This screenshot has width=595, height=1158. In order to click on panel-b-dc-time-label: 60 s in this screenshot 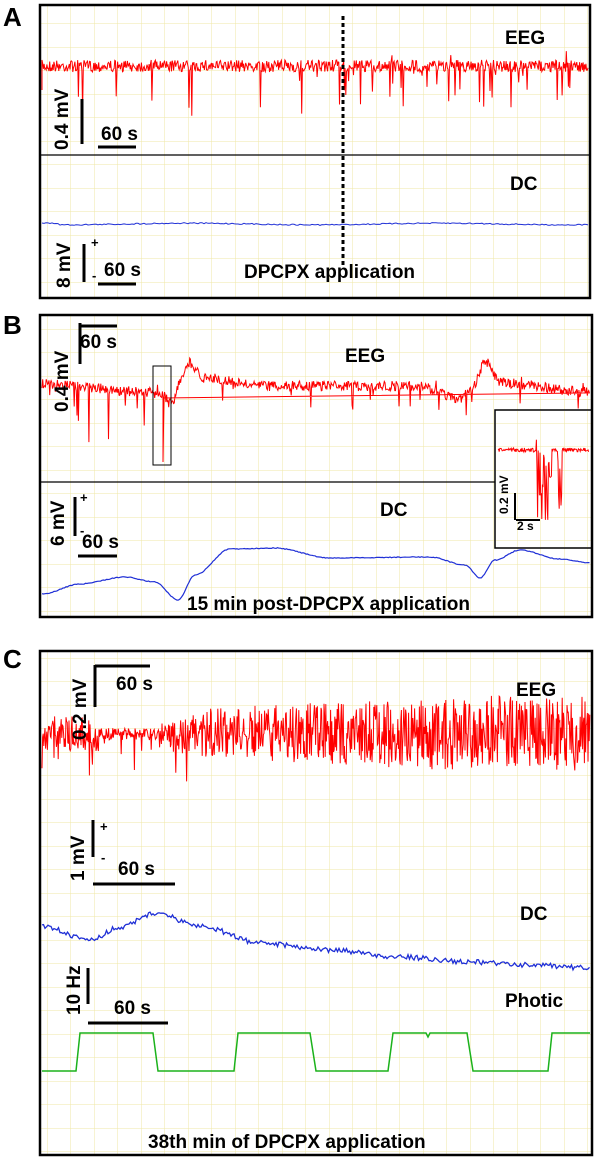, I will do `click(100, 542)`.